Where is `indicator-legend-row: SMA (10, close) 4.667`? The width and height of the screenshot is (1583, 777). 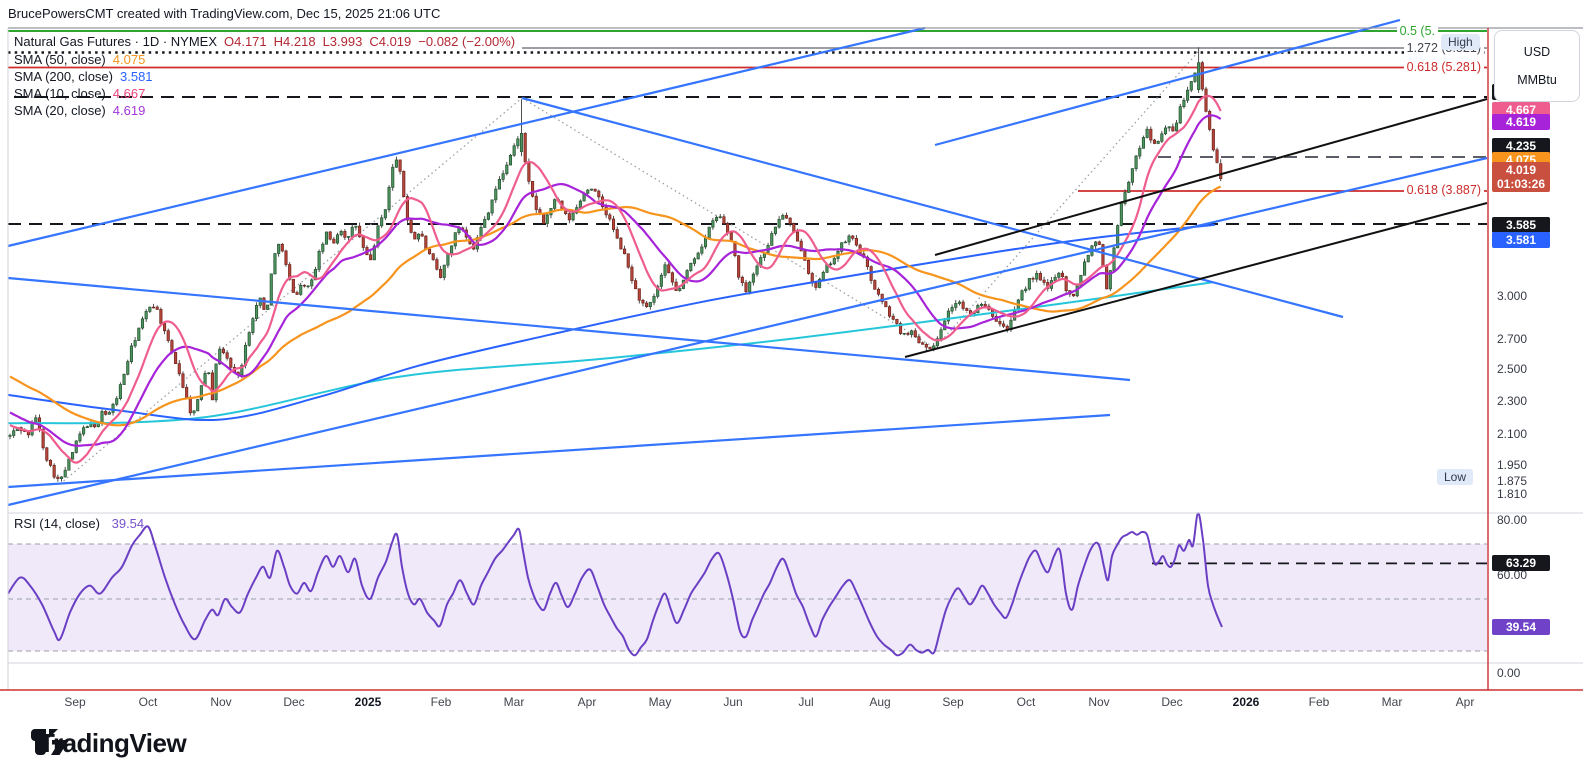 indicator-legend-row: SMA (10, close) 4.667 is located at coordinates (83, 93).